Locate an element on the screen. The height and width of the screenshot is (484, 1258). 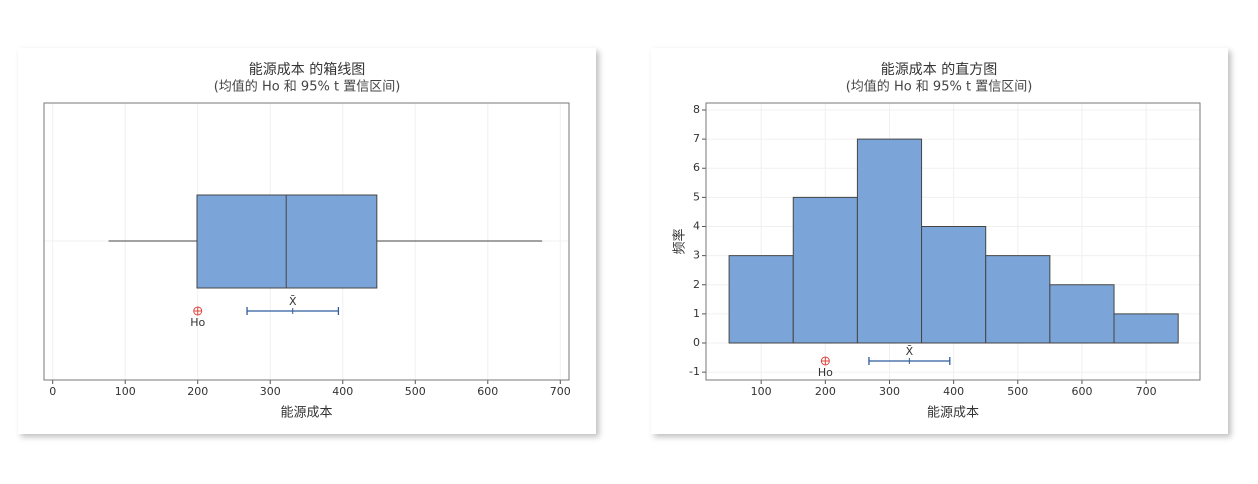
y-tick-label: 2 is located at coordinates (696, 284).